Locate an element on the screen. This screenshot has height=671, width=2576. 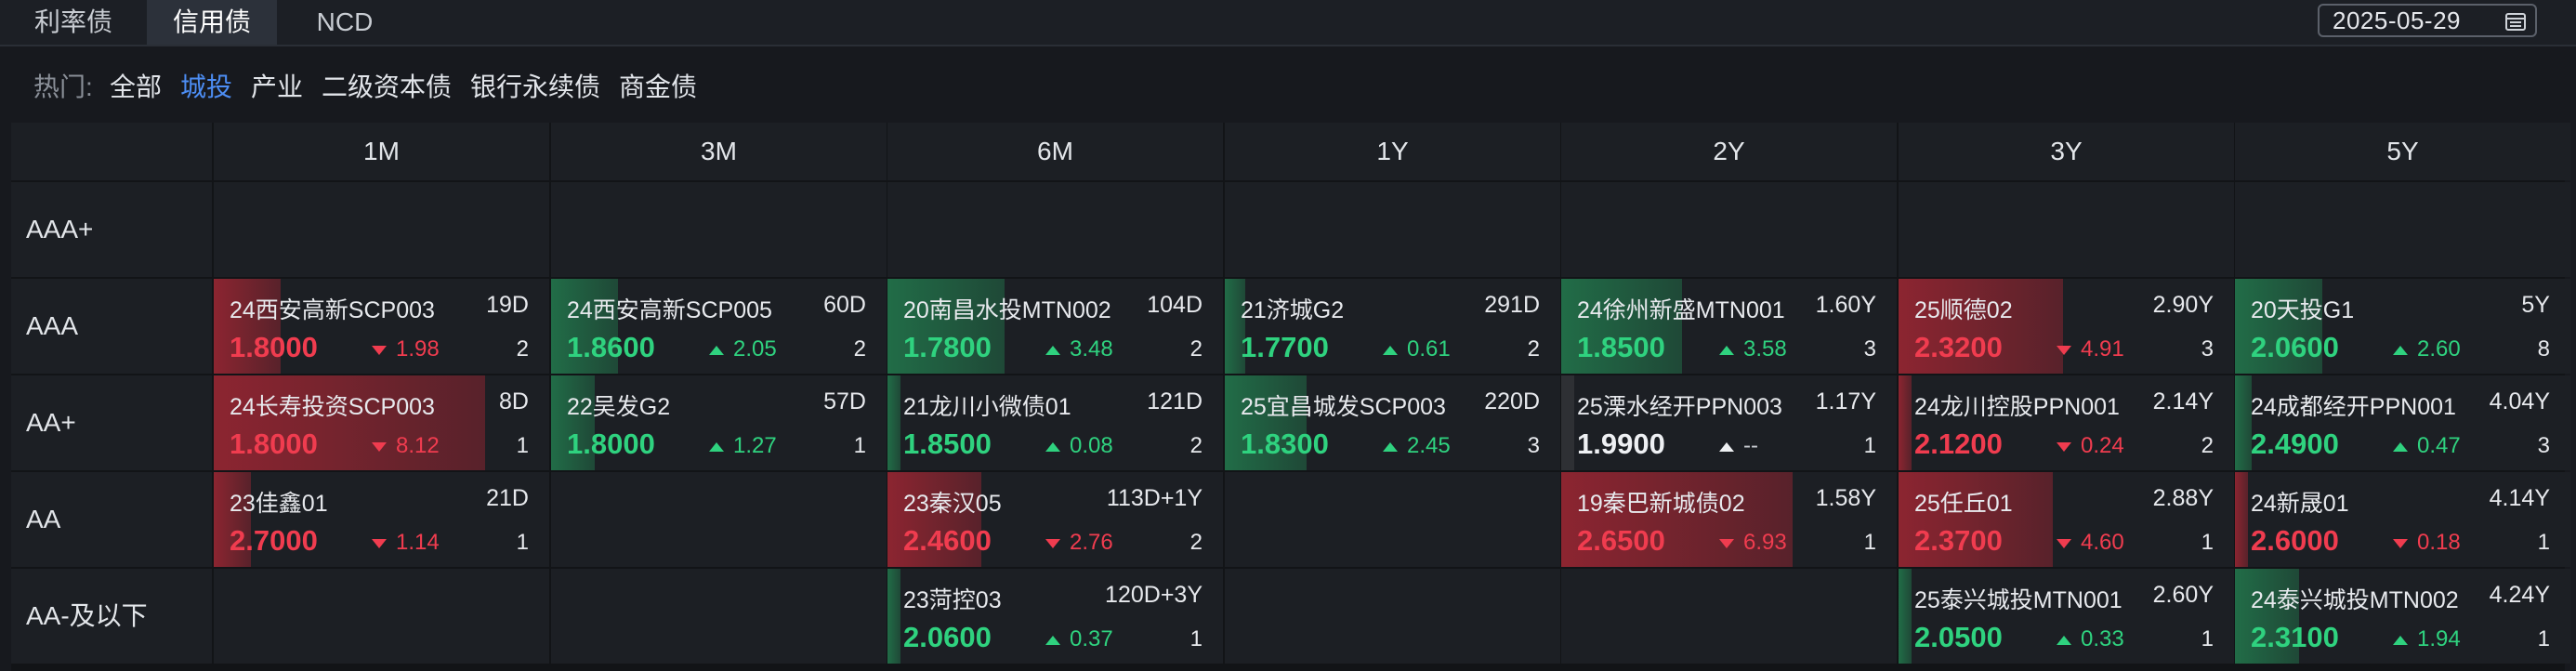
hot-filter-bar: 热门: 全部 城投 产业 二级资本债 银行永续债 商金债 is located at coordinates (1288, 83).